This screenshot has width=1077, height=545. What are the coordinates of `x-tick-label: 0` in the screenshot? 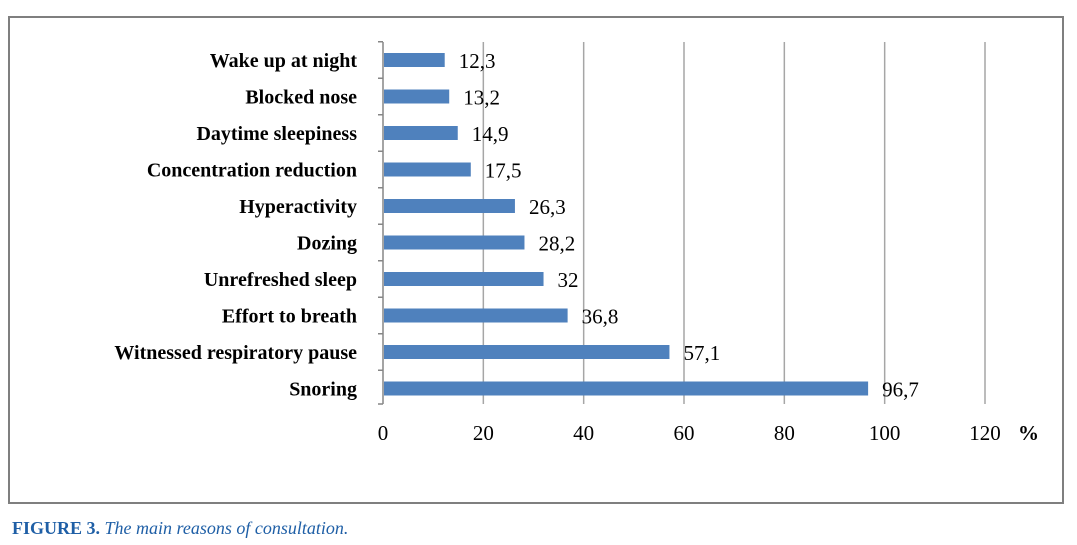 It's located at (383, 433).